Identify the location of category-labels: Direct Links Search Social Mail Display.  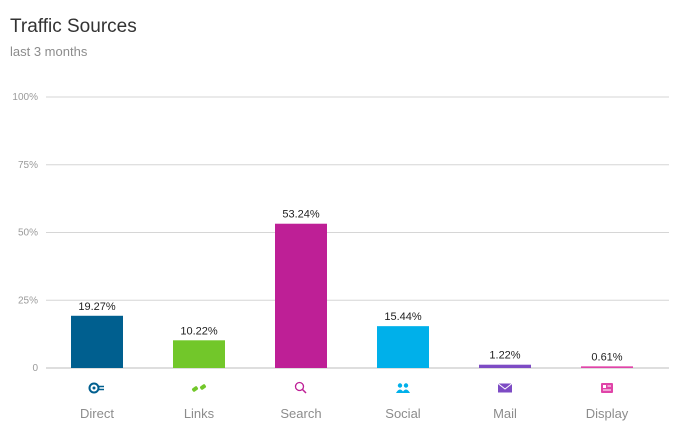
(354, 413).